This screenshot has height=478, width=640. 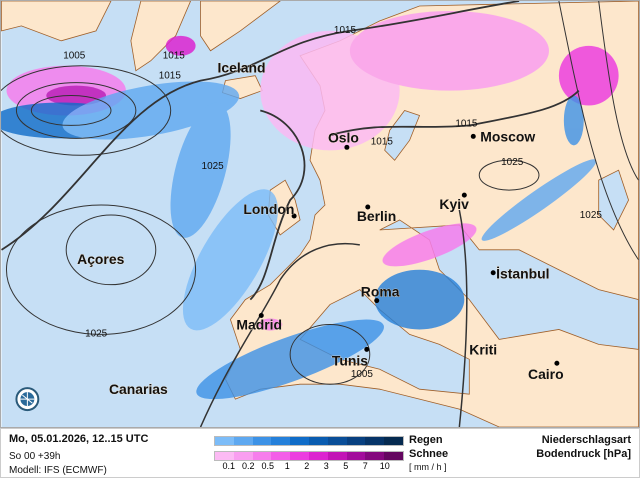 I want to click on rain-color-scale, so click(x=309, y=441).